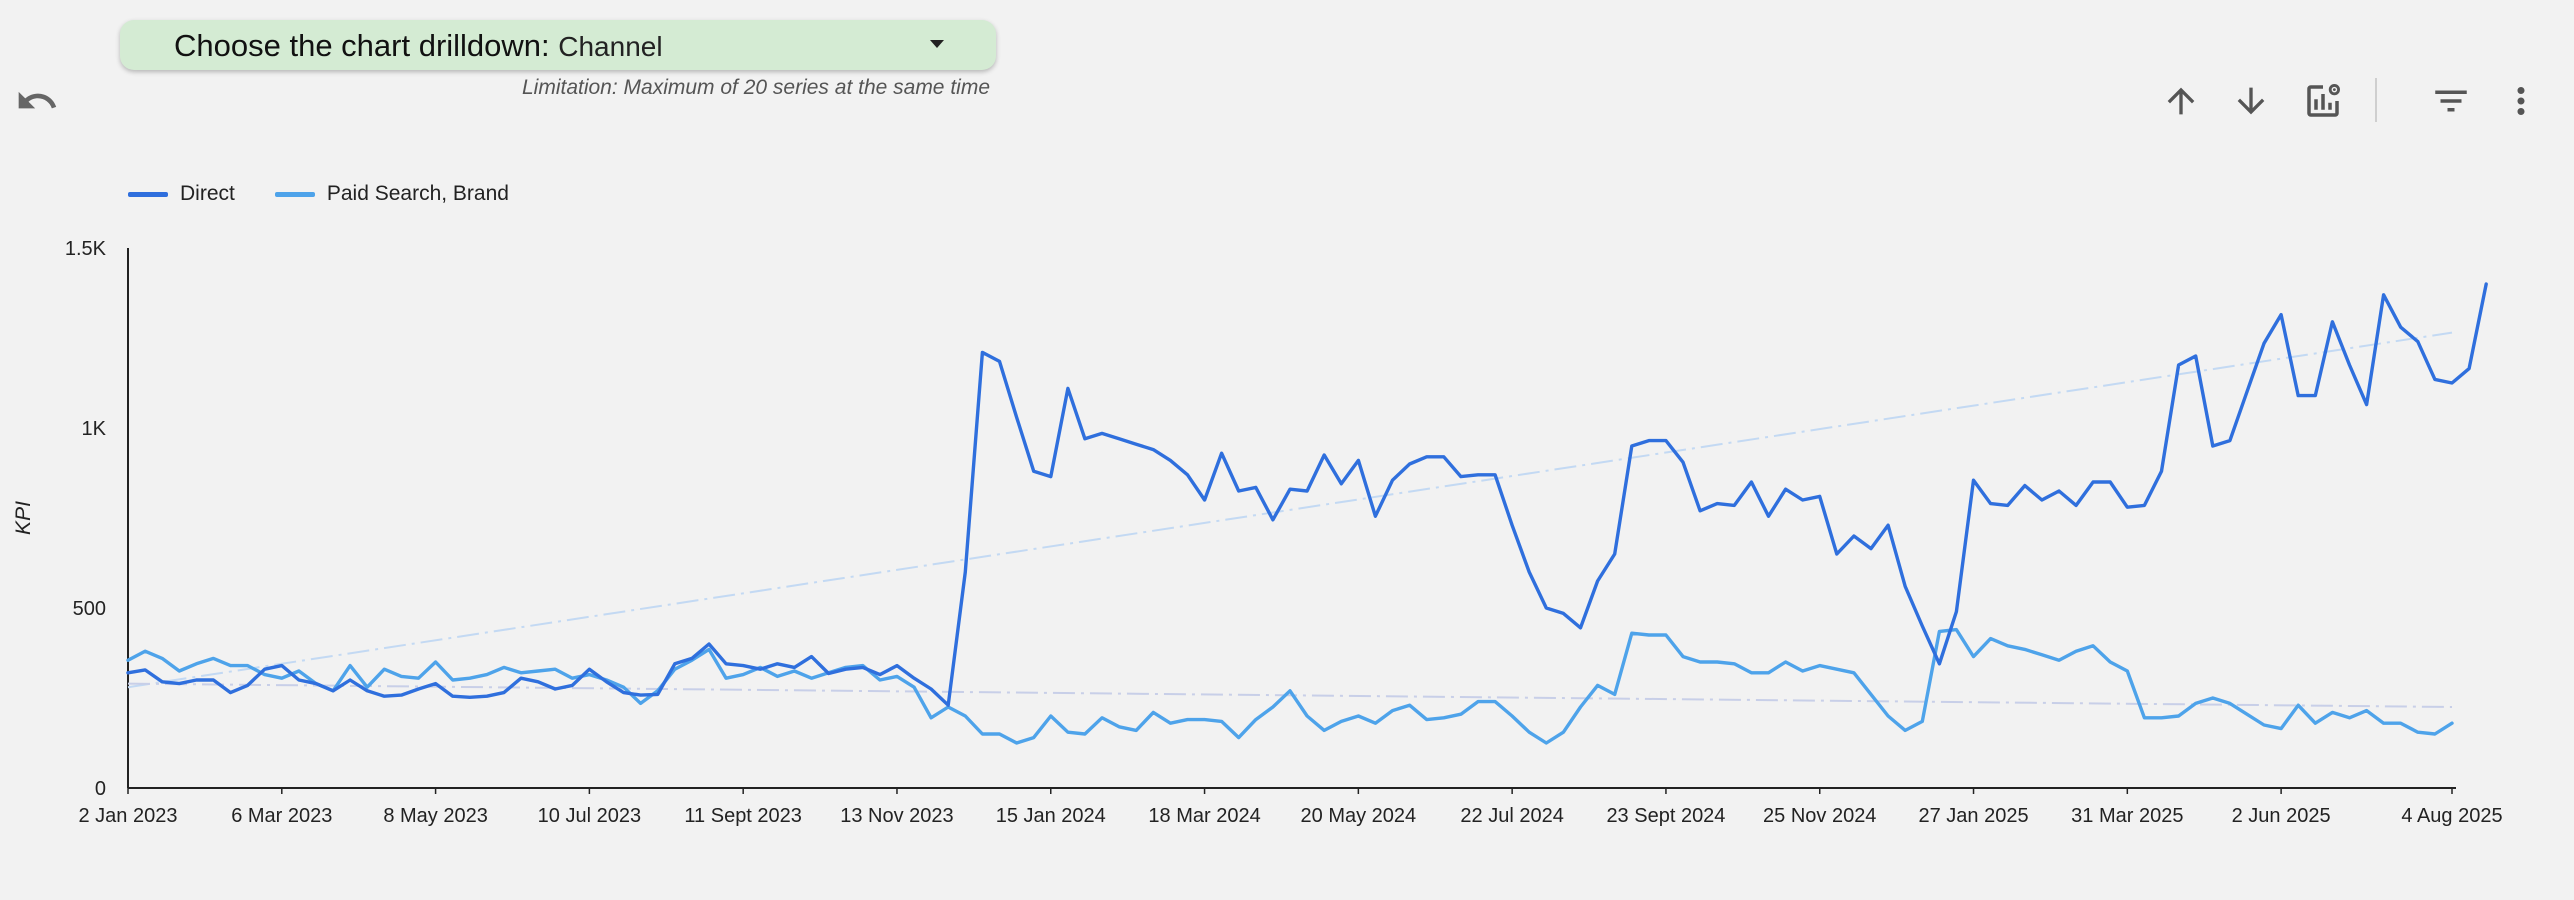 The image size is (2574, 900). What do you see at coordinates (100, 789) in the screenshot?
I see `y-tick-label: 0` at bounding box center [100, 789].